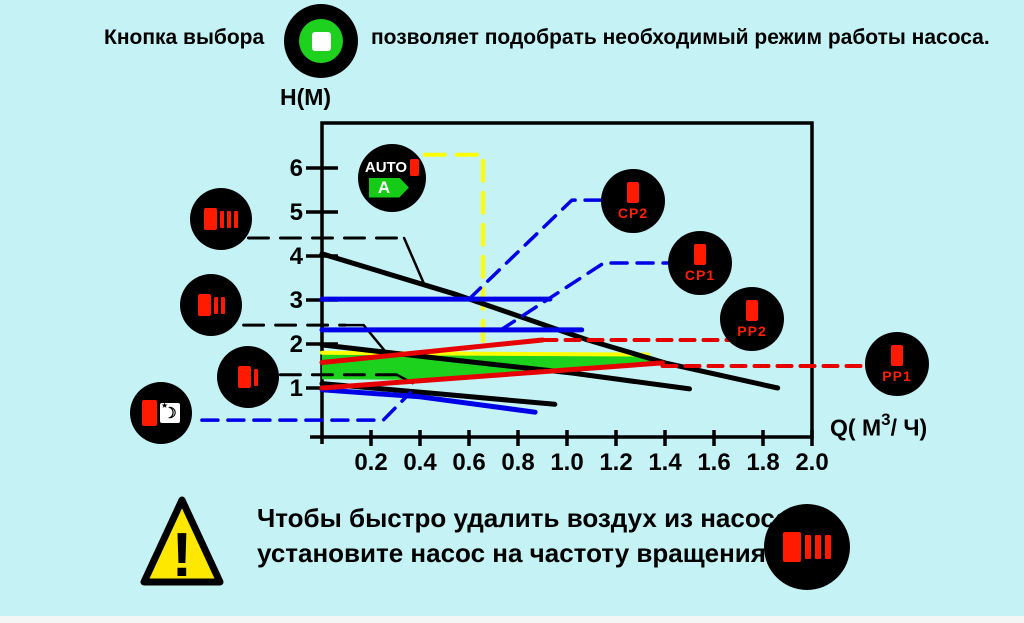 This screenshot has width=1024, height=623. Describe the element at coordinates (856, 427) in the screenshot. I see `x-axis-label-pre: Q( М` at that location.